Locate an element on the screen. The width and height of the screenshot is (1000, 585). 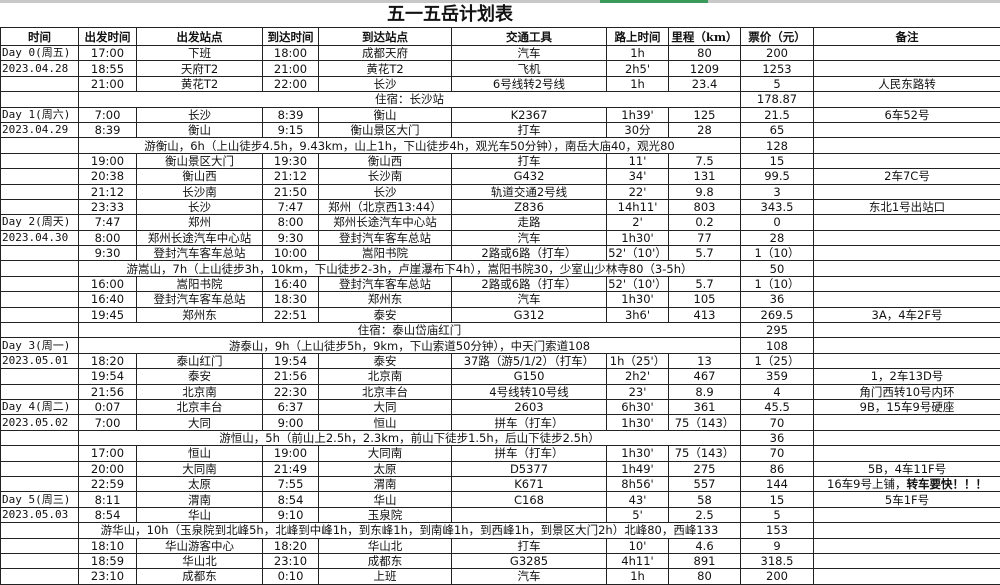
arrival-station-cell: 泰安 is located at coordinates (385, 314).